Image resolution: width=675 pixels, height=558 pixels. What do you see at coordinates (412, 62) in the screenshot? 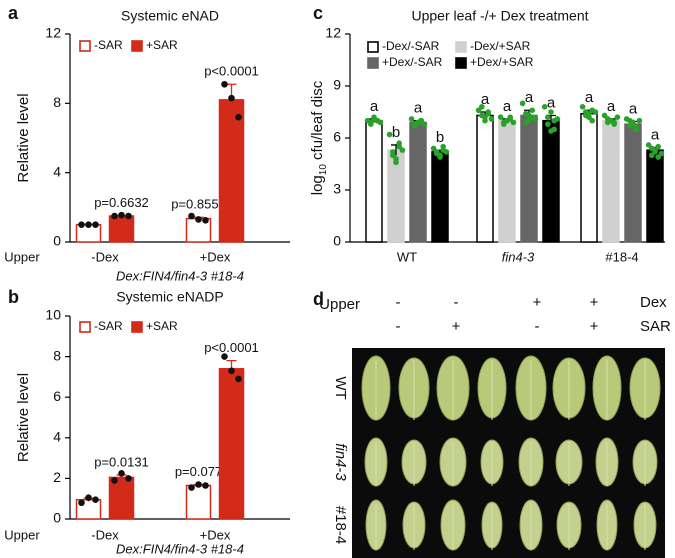
I see `legend-label: +Dex/-SAR` at bounding box center [412, 62].